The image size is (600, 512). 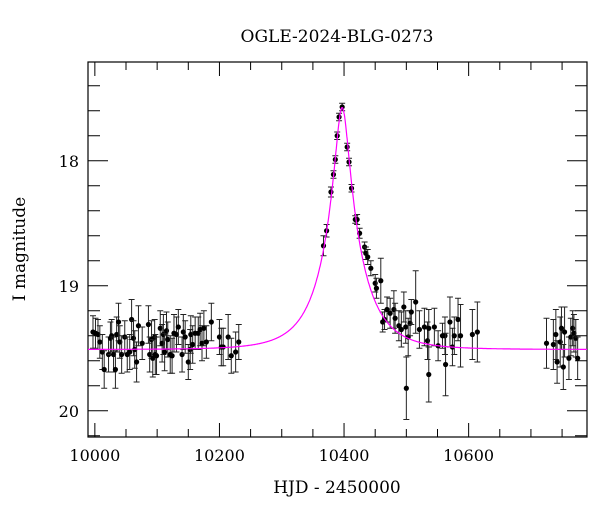 I want to click on y-axis-label: I magnitude, so click(x=20, y=249).